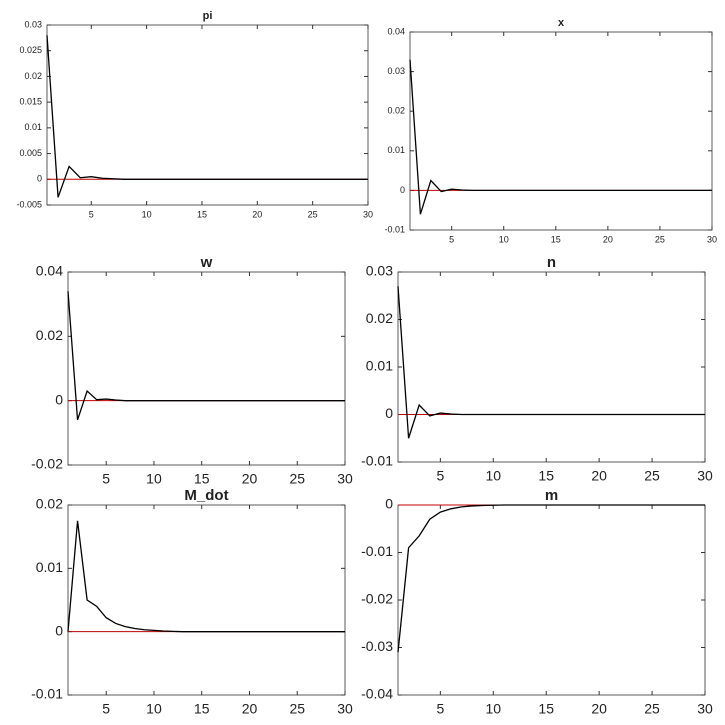 This screenshot has width=725, height=725. I want to click on y-tick-label: 0.015, so click(30, 102).